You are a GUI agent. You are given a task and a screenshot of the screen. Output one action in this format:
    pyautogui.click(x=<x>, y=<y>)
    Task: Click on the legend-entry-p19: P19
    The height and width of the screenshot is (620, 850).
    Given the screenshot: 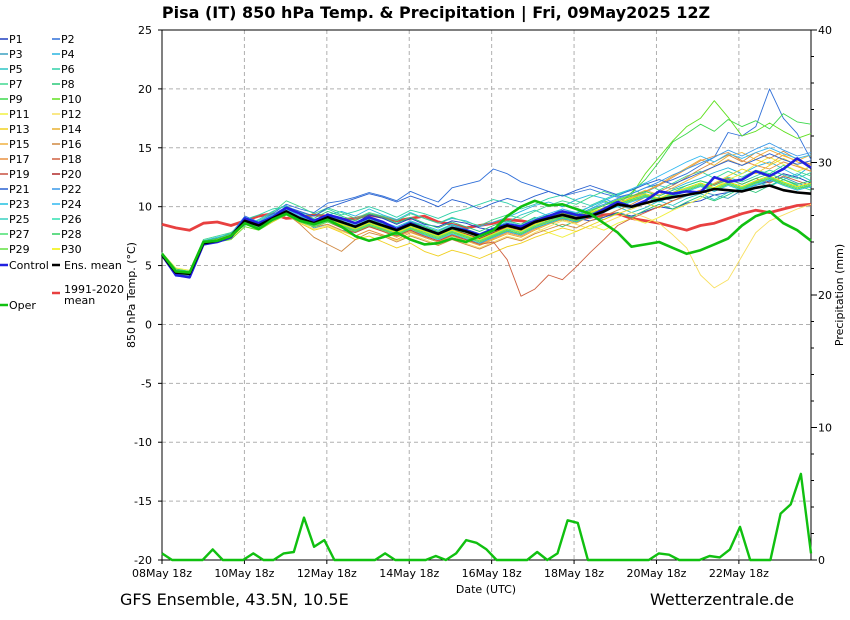 What is the action you would take?
    pyautogui.click(x=19, y=174)
    